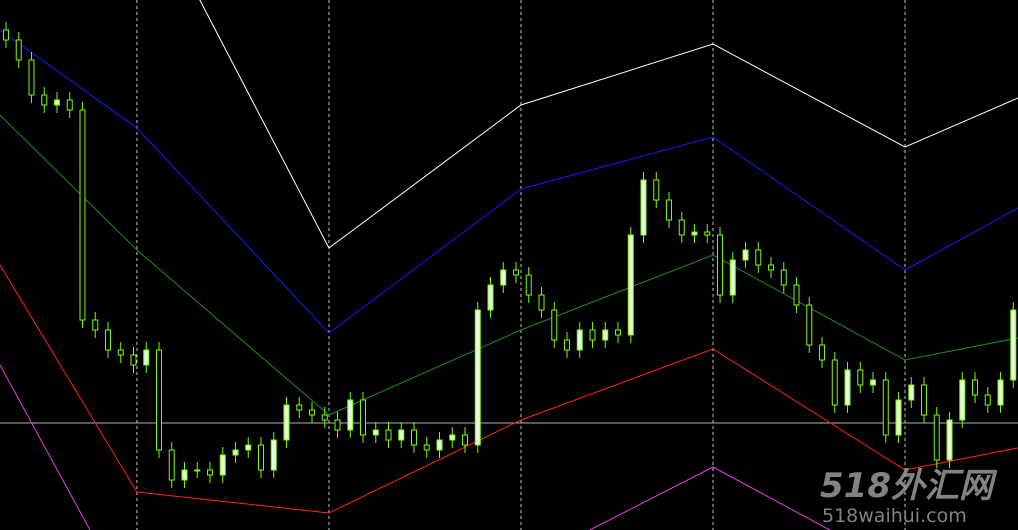  I want to click on watermark-url: 518waihui.com, so click(894, 516).